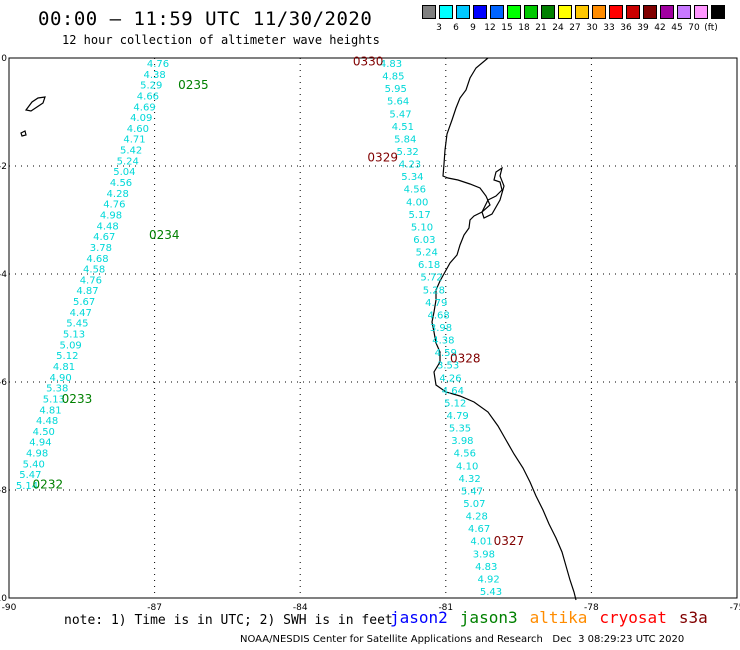  Describe the element at coordinates (434, 290) in the screenshot. I see `wave-height-value: 5.28` at that location.